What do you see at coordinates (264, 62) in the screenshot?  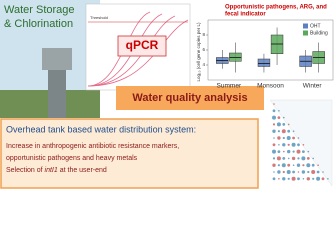 I see `box` at bounding box center [264, 62].